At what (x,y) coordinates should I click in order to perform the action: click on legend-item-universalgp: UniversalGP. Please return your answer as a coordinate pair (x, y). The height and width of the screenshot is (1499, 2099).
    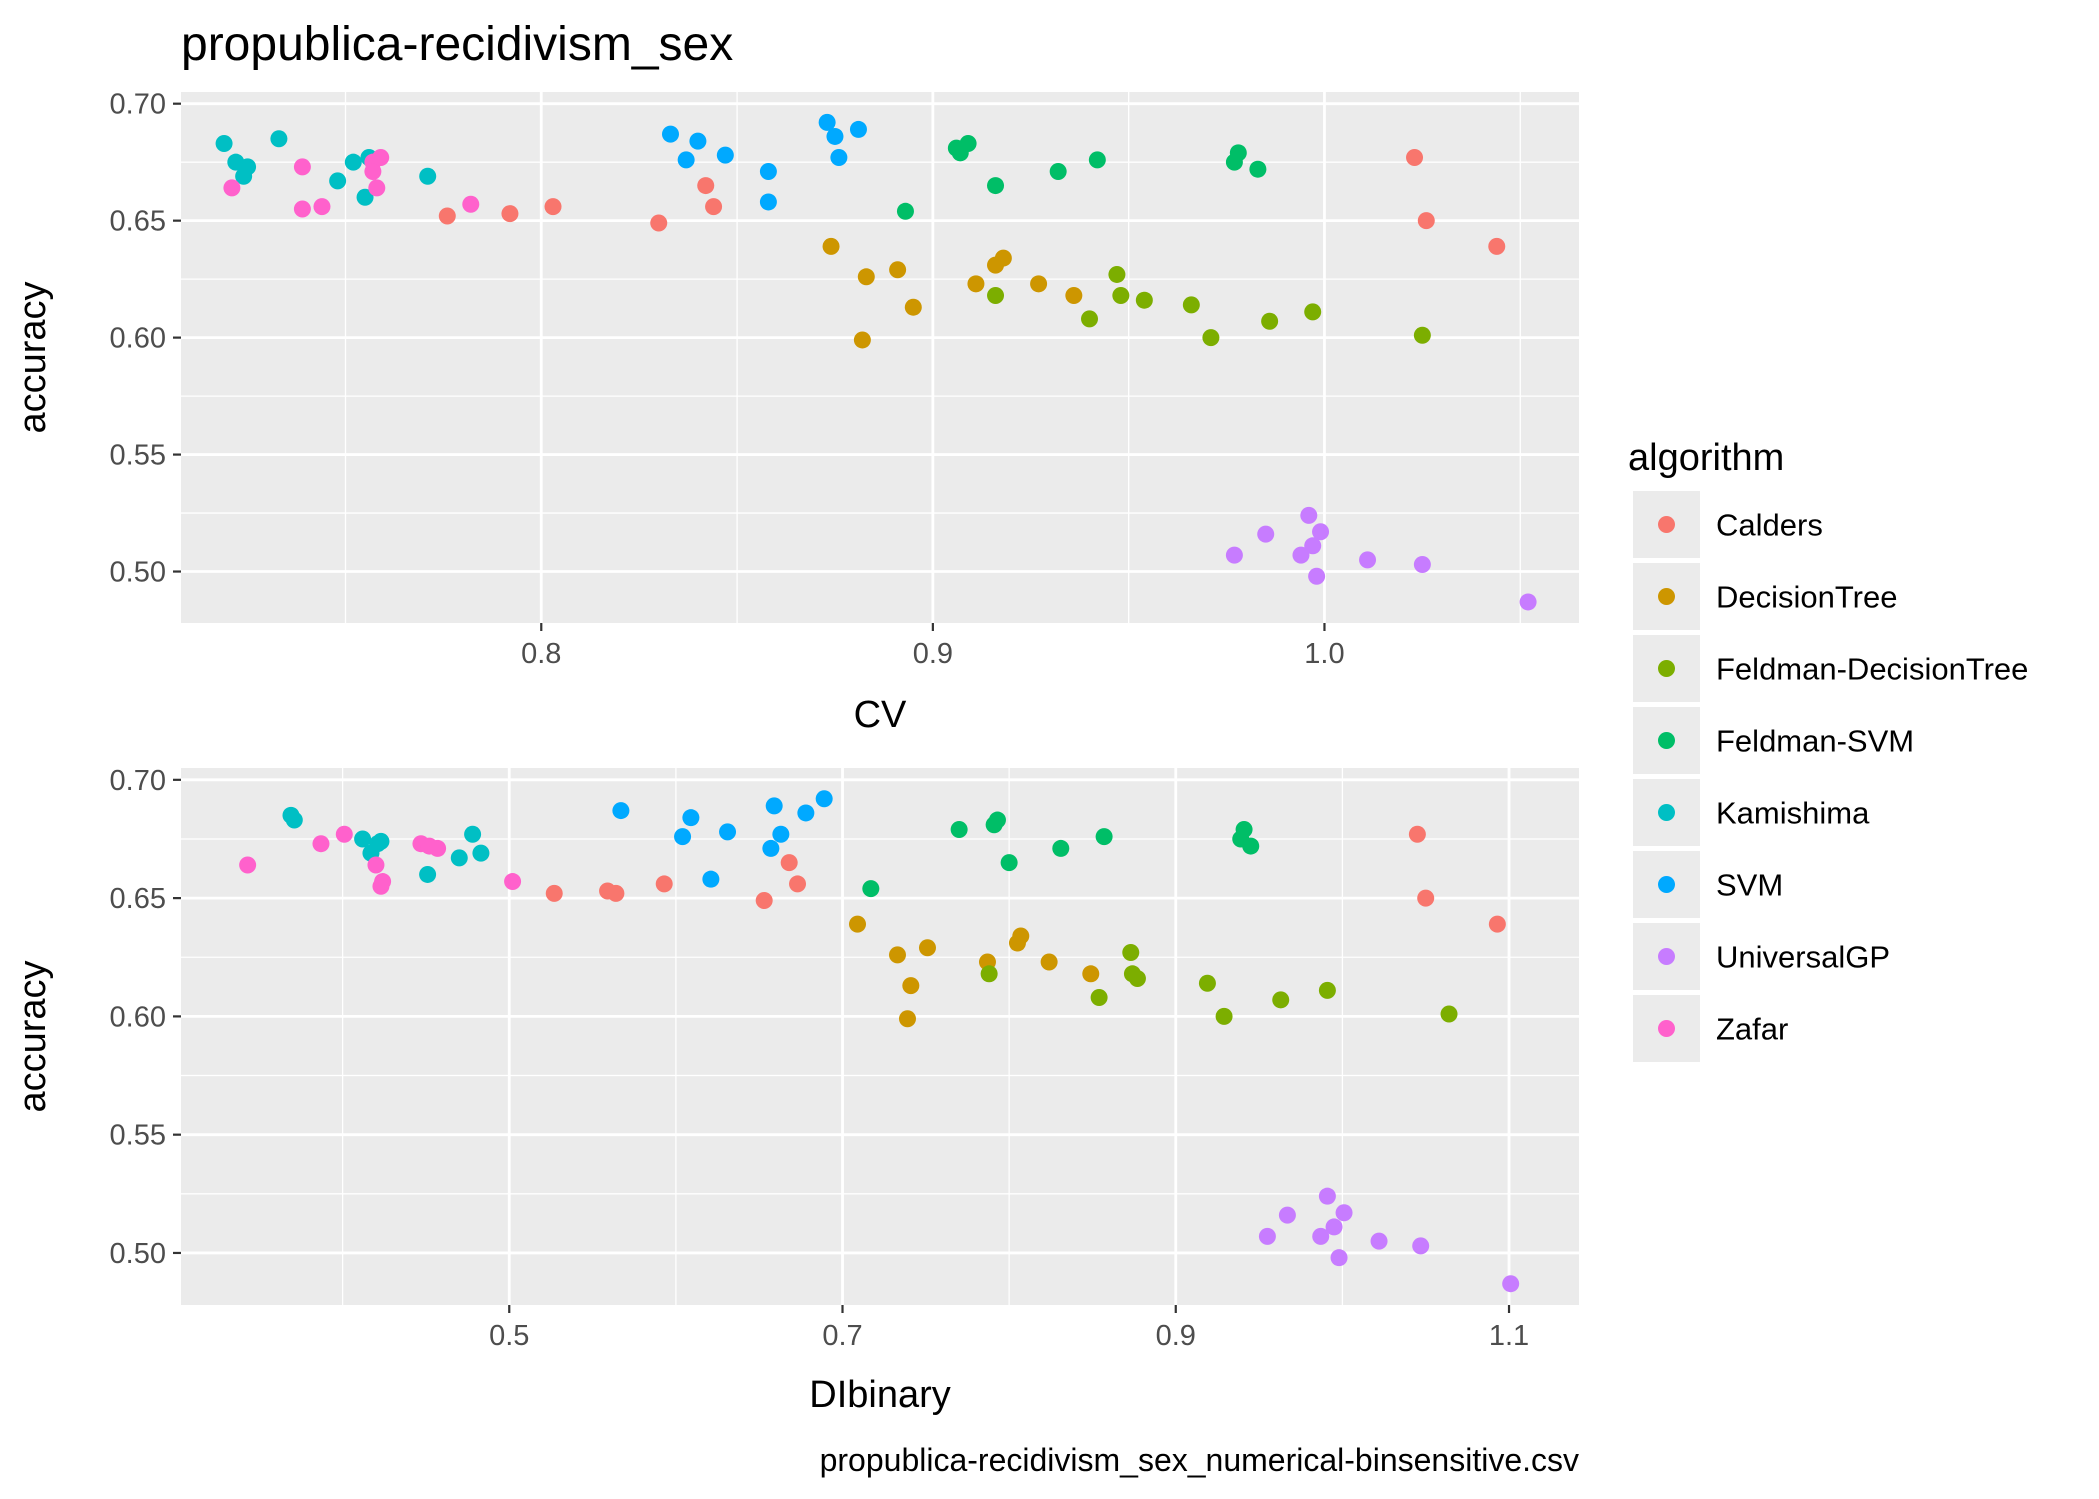
    Looking at the image, I should click on (1761, 956).